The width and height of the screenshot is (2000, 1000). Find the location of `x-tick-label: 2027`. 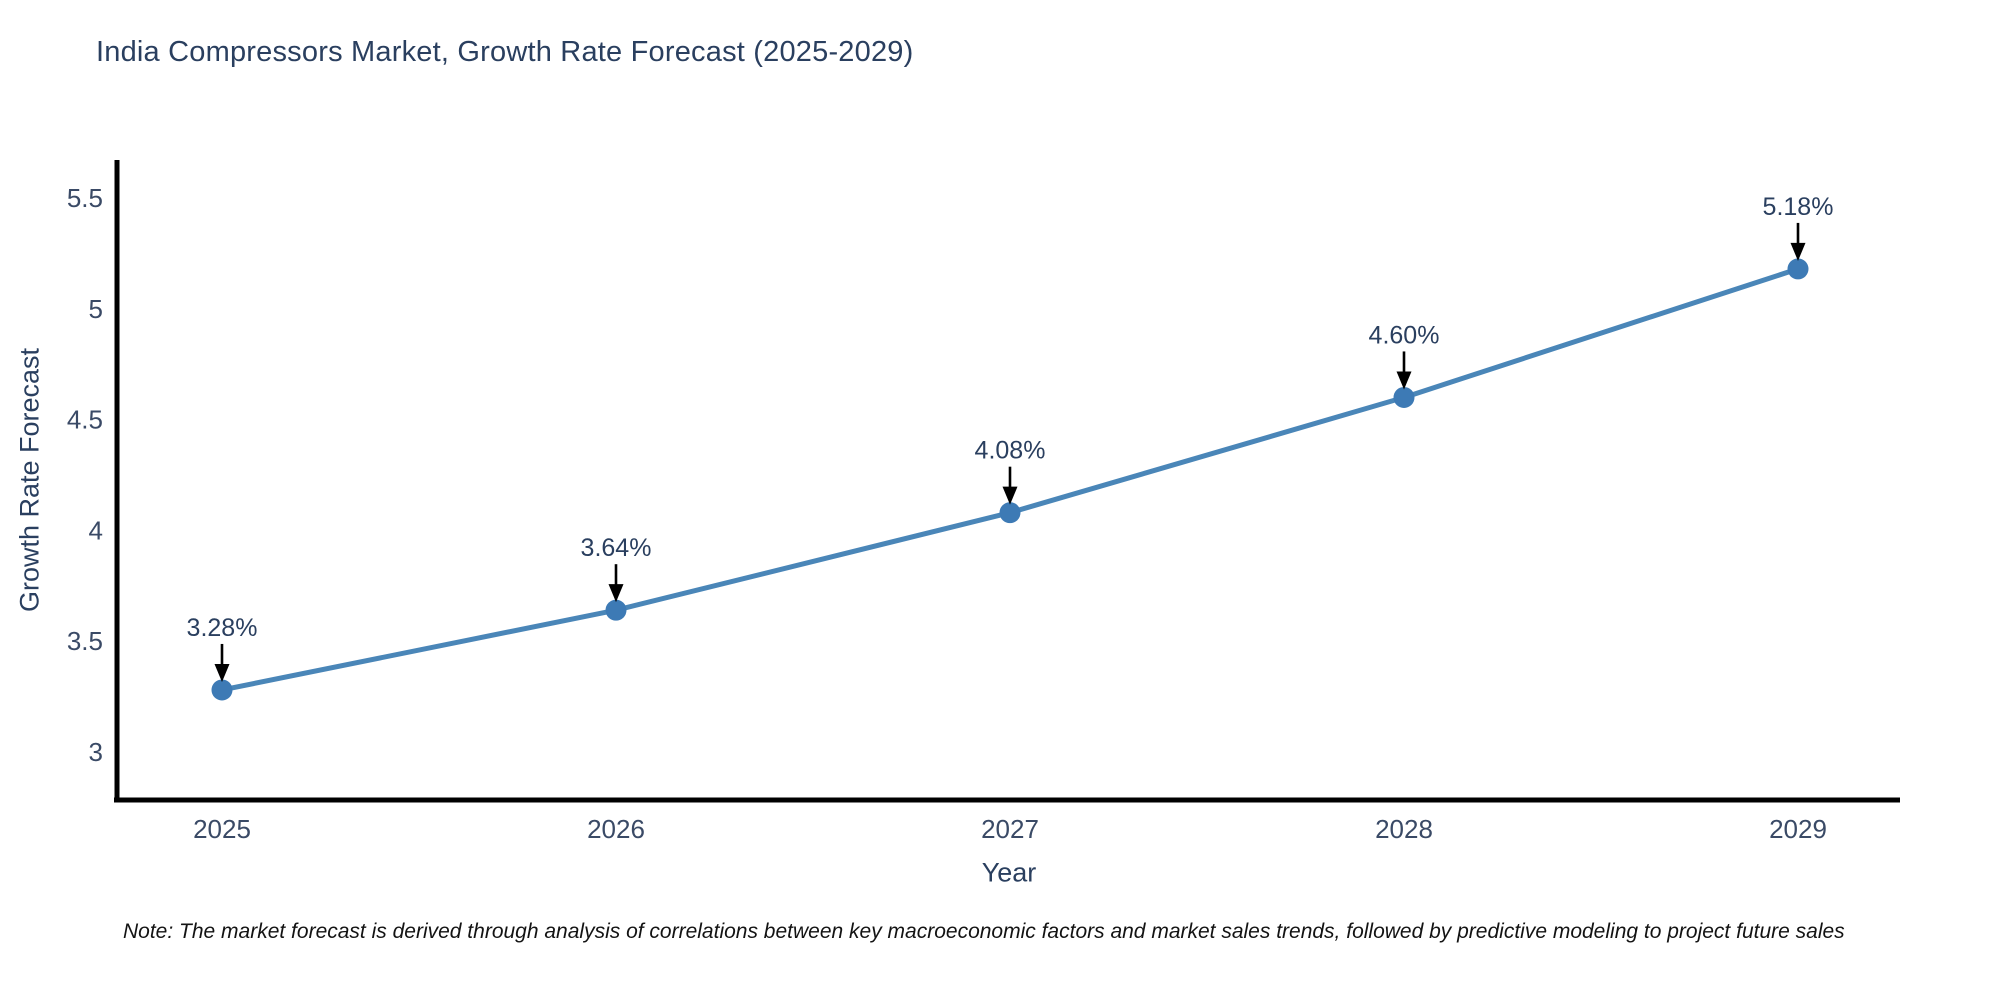

x-tick-label: 2027 is located at coordinates (1010, 829).